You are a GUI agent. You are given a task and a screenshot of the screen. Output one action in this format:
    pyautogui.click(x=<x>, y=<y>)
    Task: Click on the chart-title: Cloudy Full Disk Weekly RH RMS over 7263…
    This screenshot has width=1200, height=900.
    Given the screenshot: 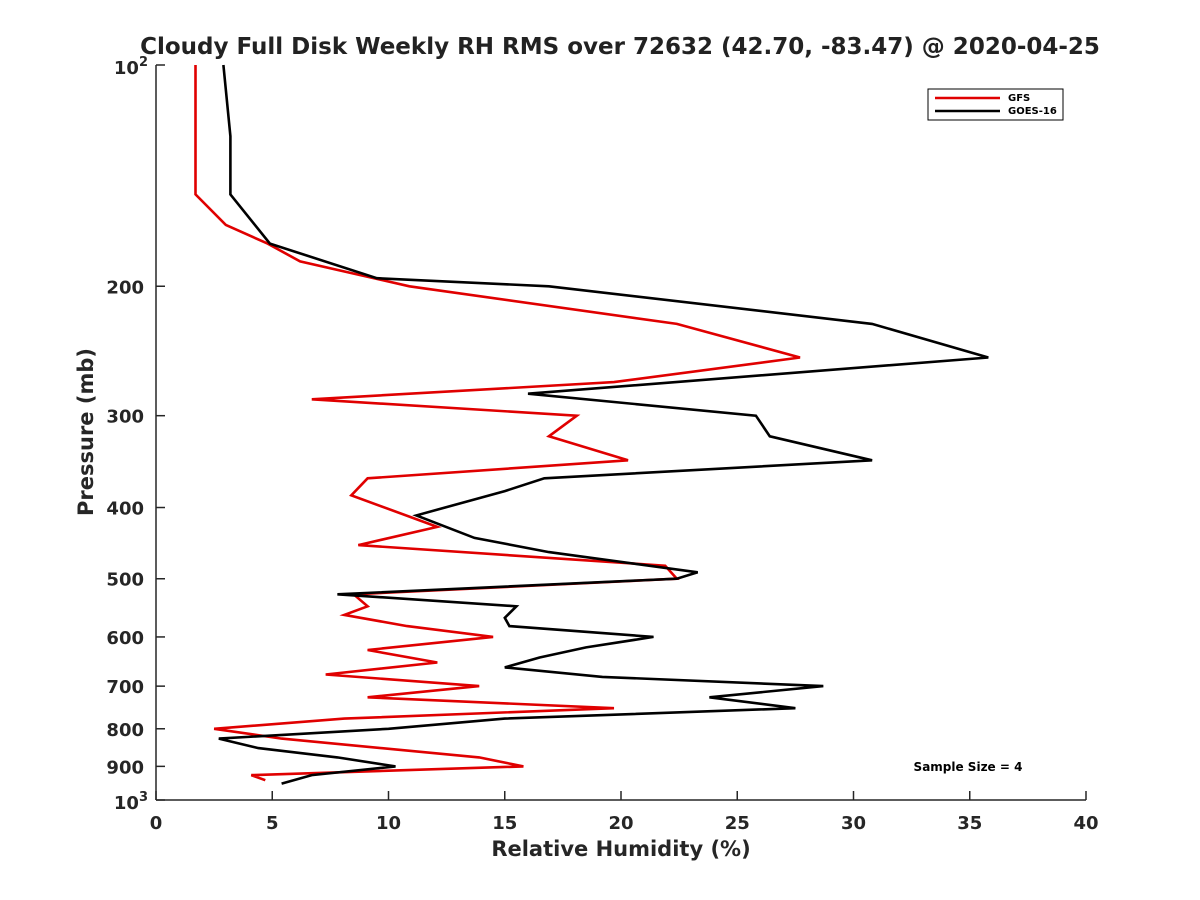 What is the action you would take?
    pyautogui.click(x=620, y=47)
    